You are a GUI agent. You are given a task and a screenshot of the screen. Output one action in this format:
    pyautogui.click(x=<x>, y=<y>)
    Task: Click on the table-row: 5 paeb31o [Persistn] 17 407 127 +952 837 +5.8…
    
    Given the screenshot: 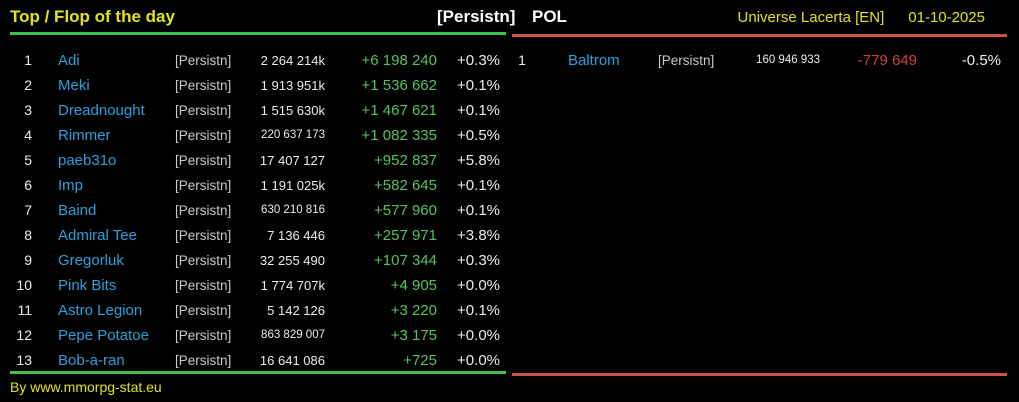 What is the action you would take?
    pyautogui.click(x=255, y=160)
    